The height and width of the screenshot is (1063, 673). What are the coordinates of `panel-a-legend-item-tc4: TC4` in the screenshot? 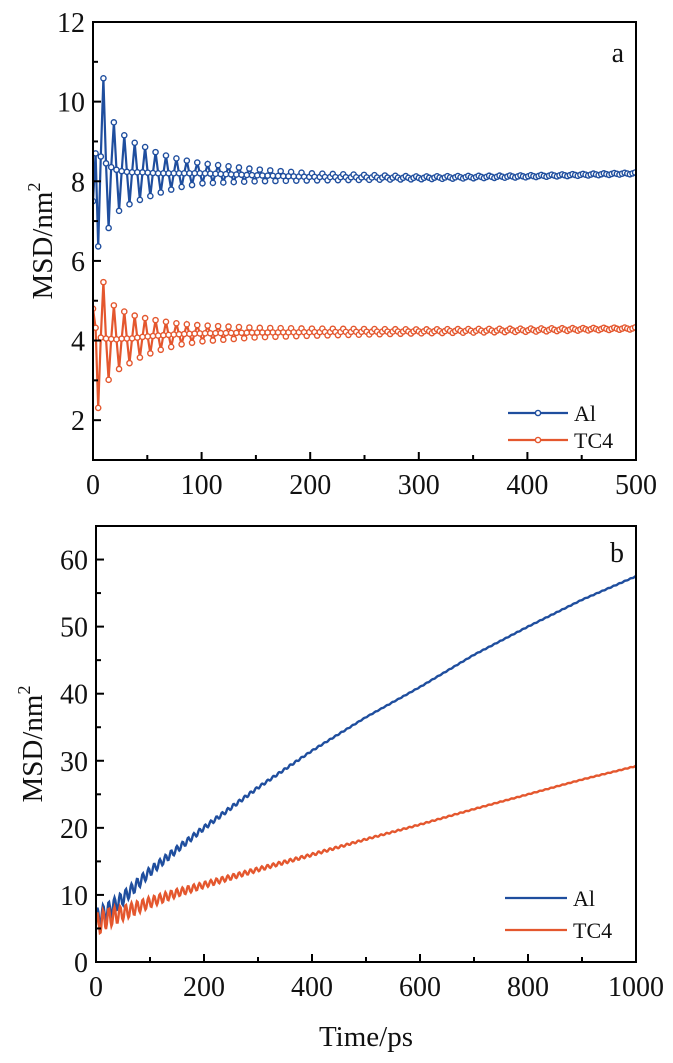 It's located at (560, 440).